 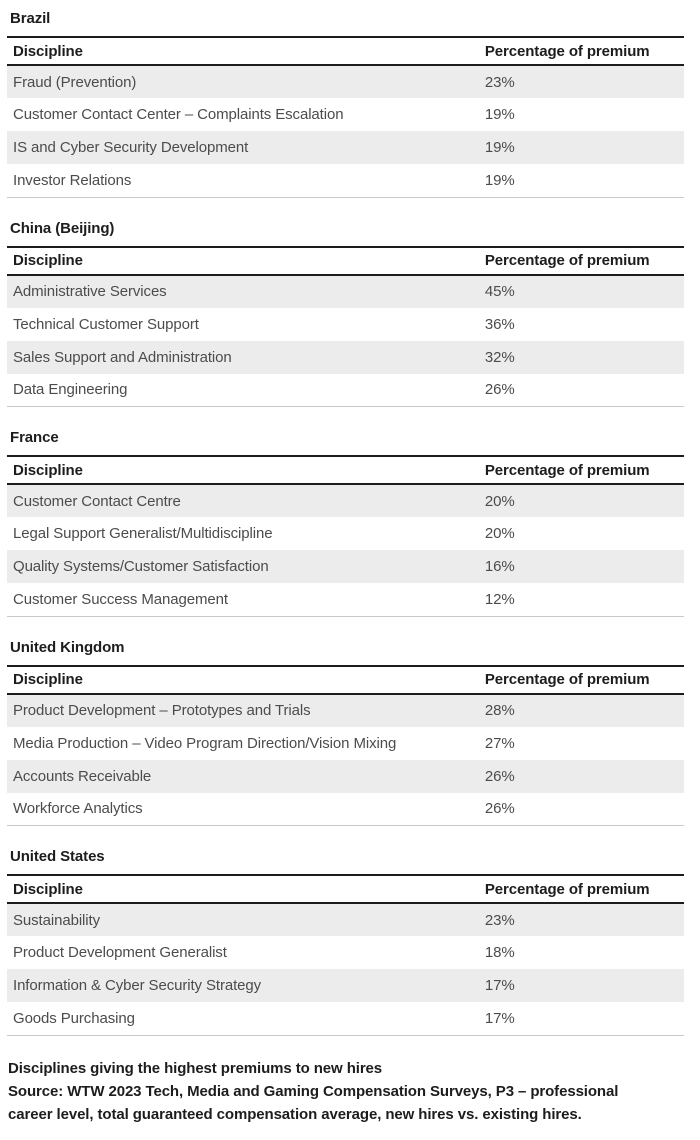 I want to click on discipline-cell: Quality Systems/Customer Satisfaction, so click(x=141, y=566).